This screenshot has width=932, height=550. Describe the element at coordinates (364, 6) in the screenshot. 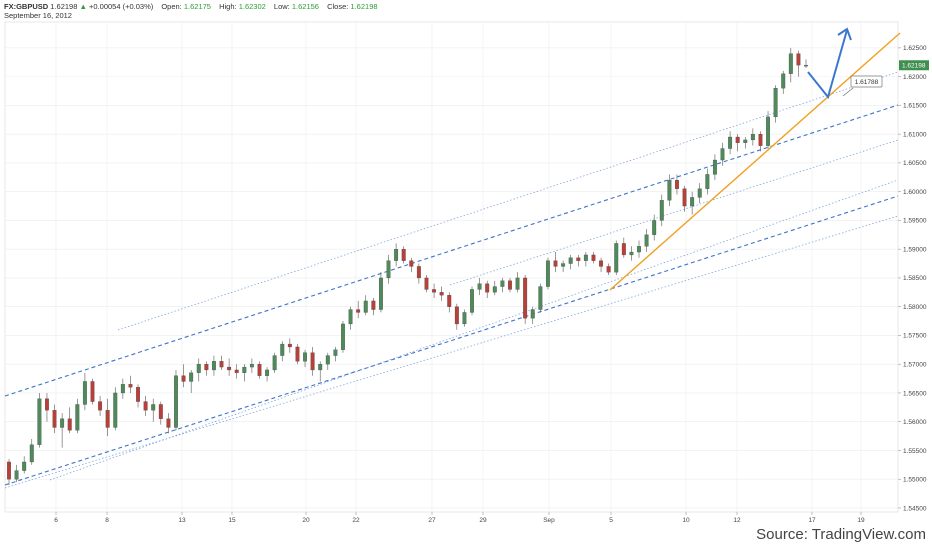

I see `close-value: 1.62198` at that location.